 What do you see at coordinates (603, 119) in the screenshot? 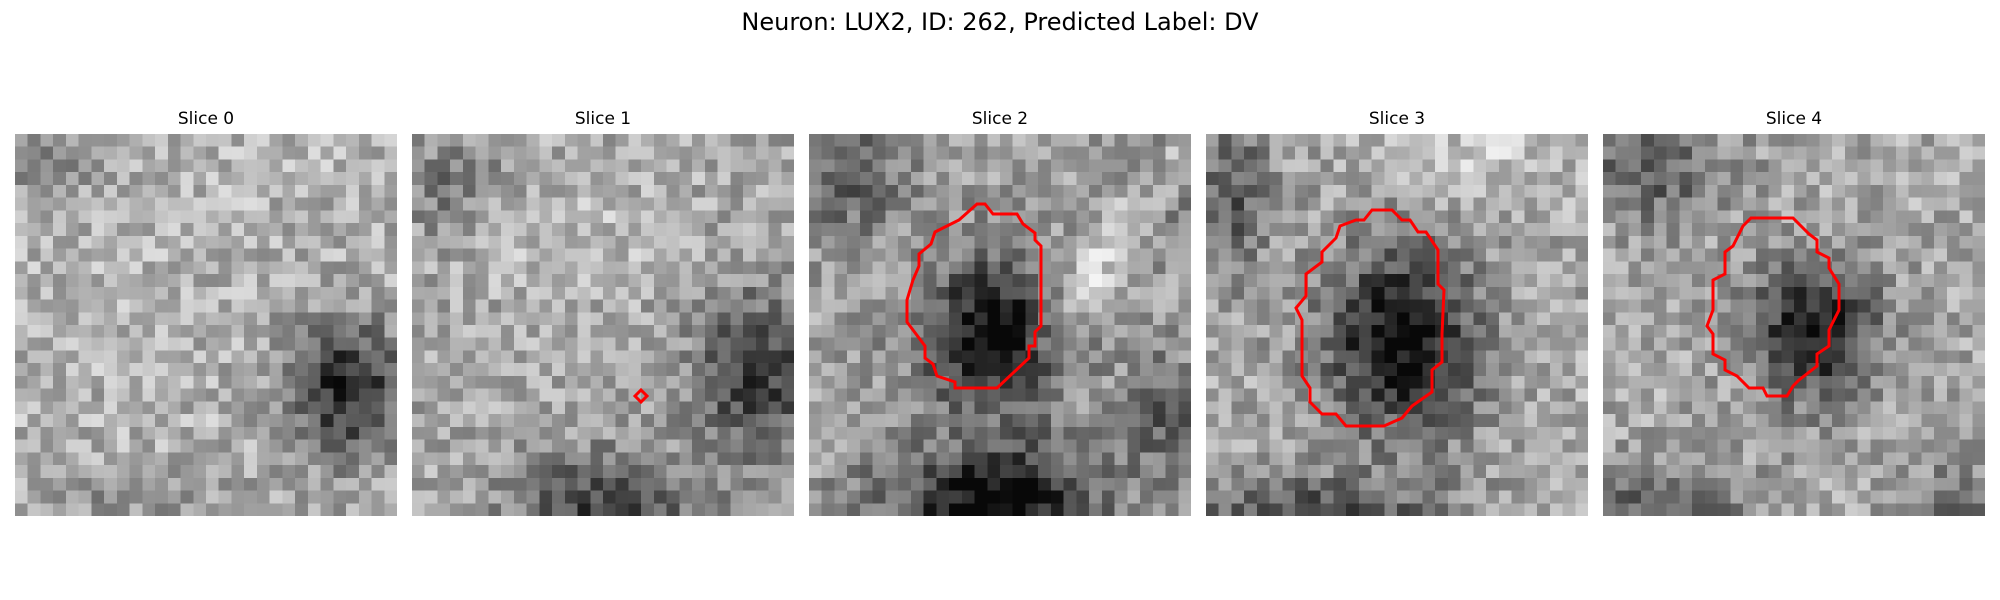
I see `slice-title: Slice 1` at bounding box center [603, 119].